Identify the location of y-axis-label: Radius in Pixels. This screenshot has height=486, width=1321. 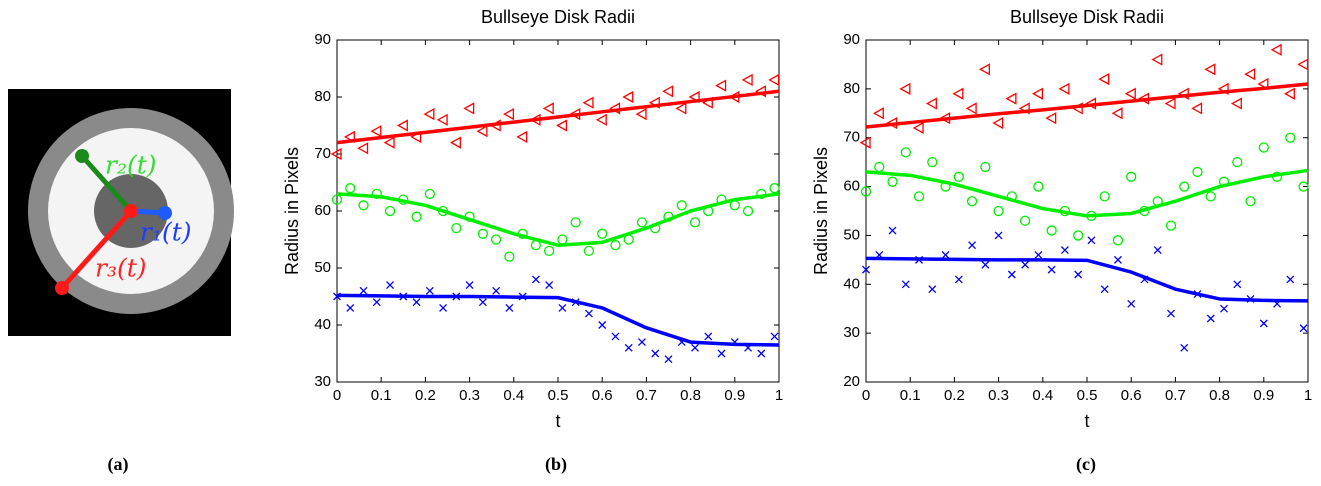
(821, 211).